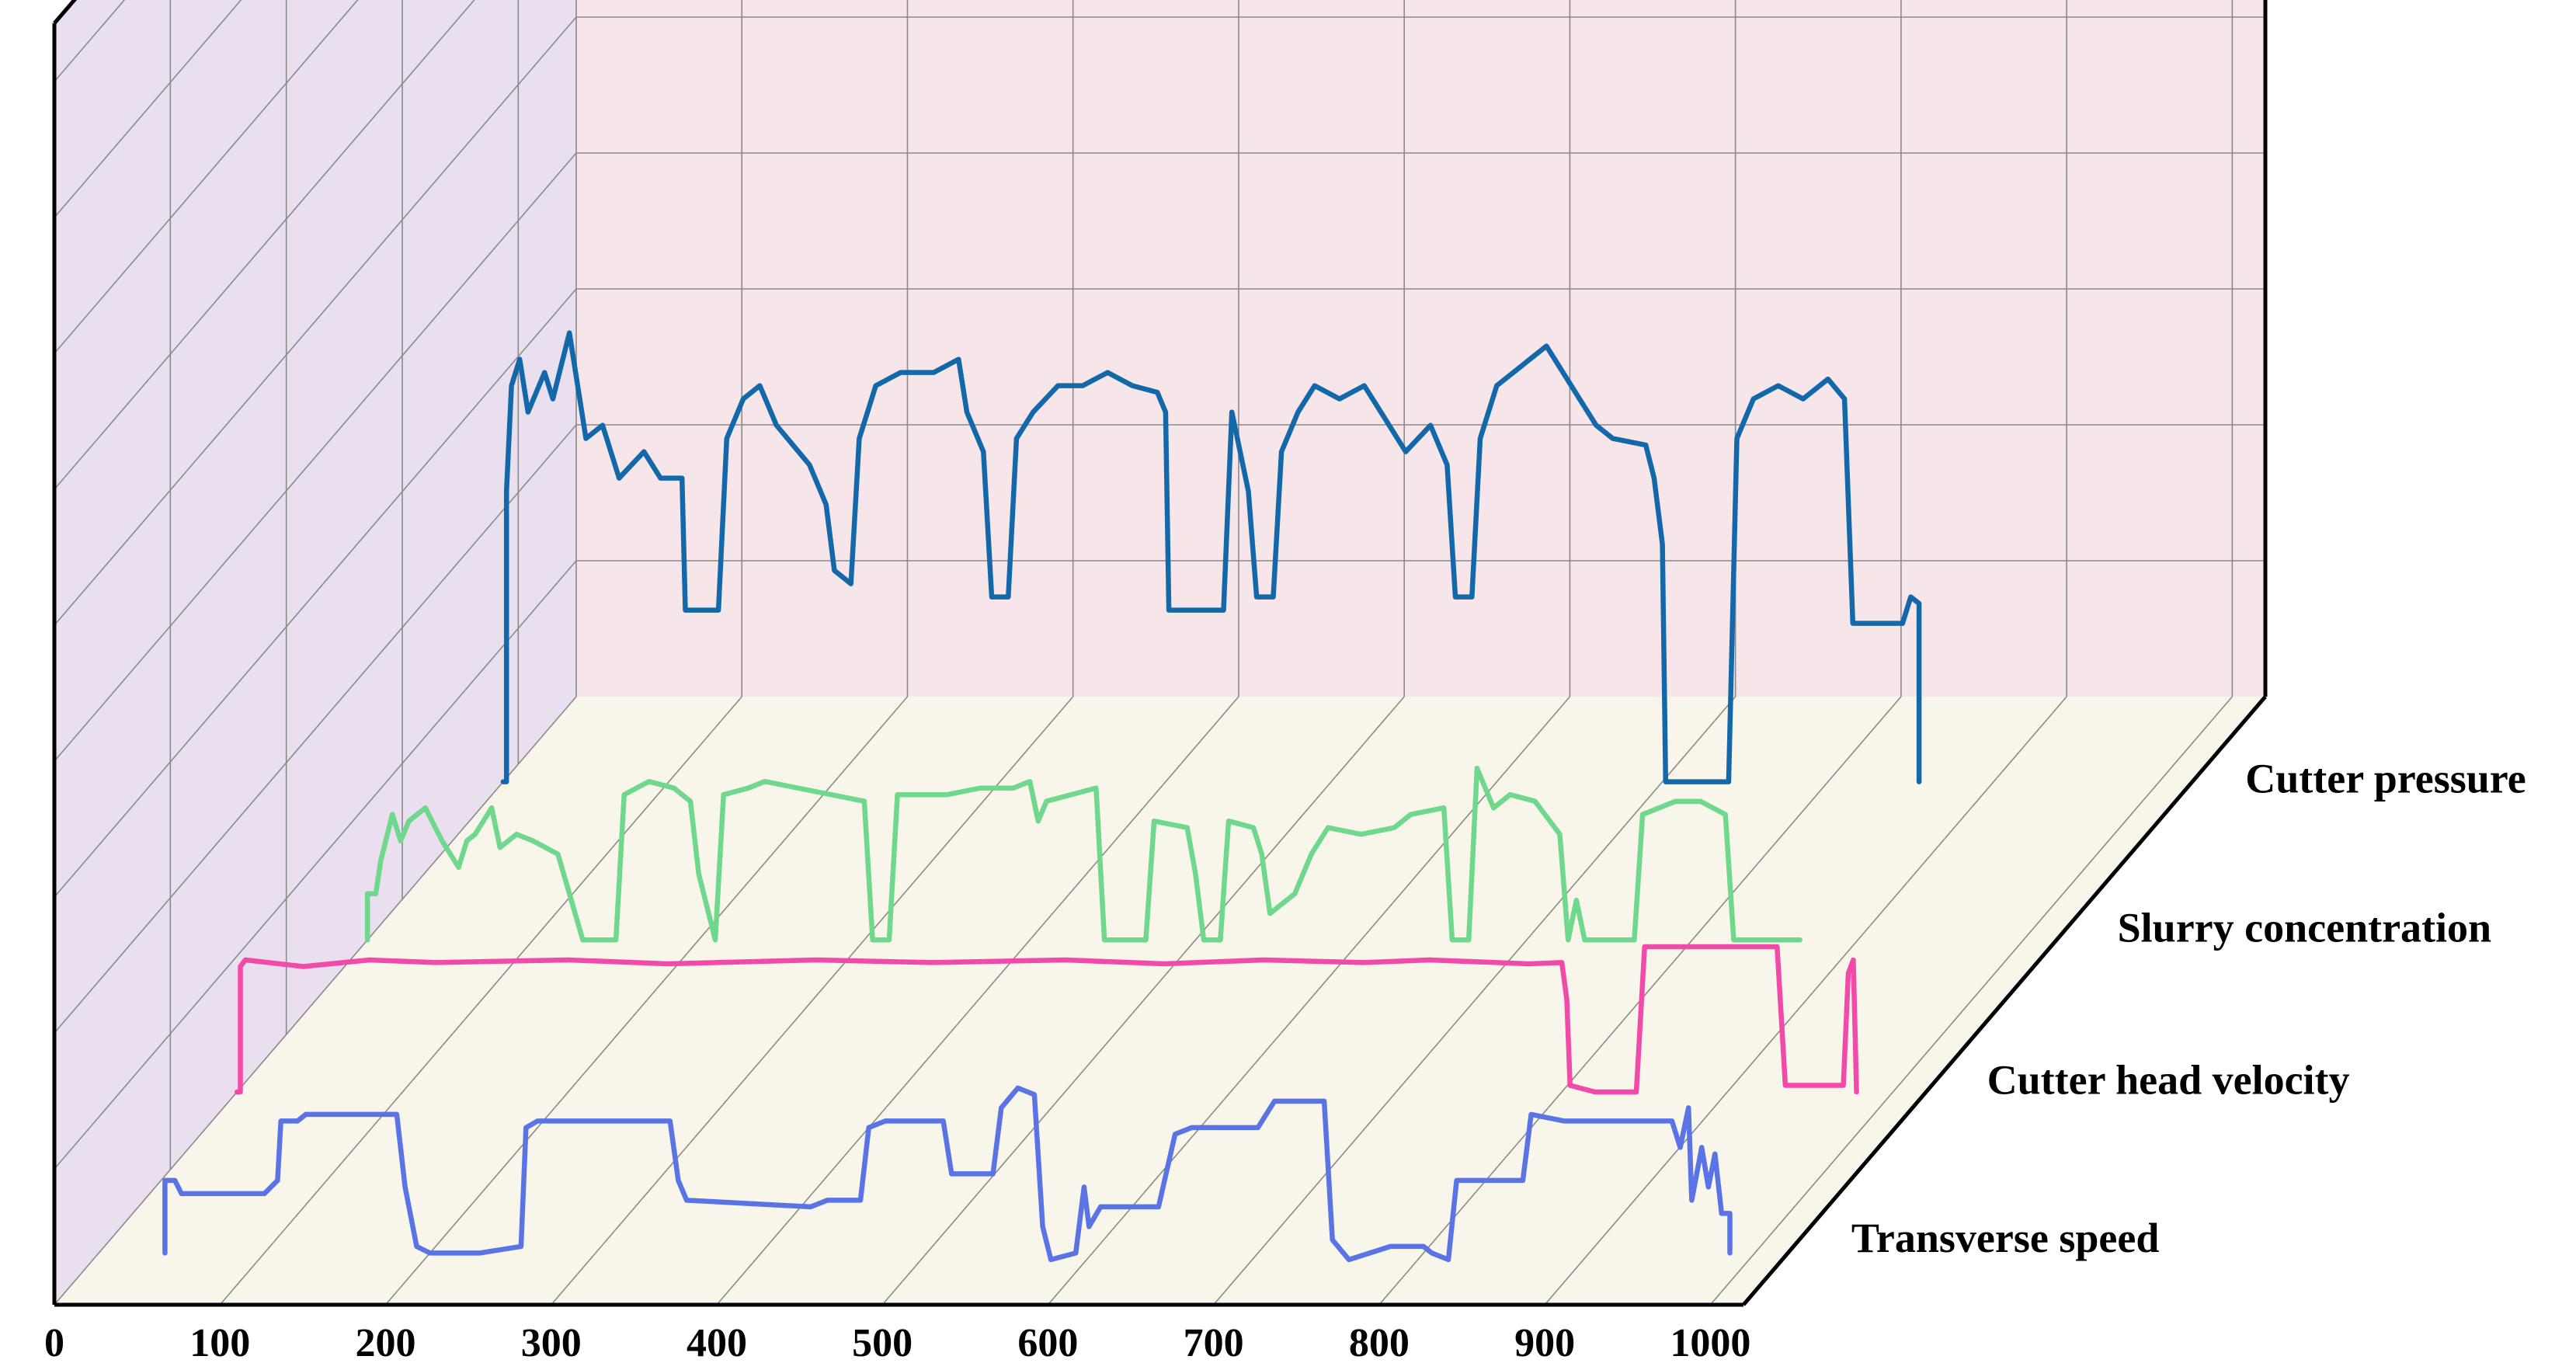  I want to click on x-tick-label: 600, so click(1047, 1343).